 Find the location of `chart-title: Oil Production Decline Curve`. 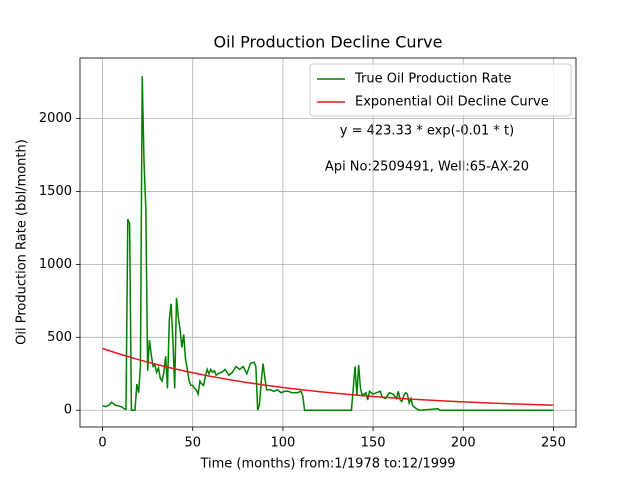

chart-title: Oil Production Decline Curve is located at coordinates (328, 42).